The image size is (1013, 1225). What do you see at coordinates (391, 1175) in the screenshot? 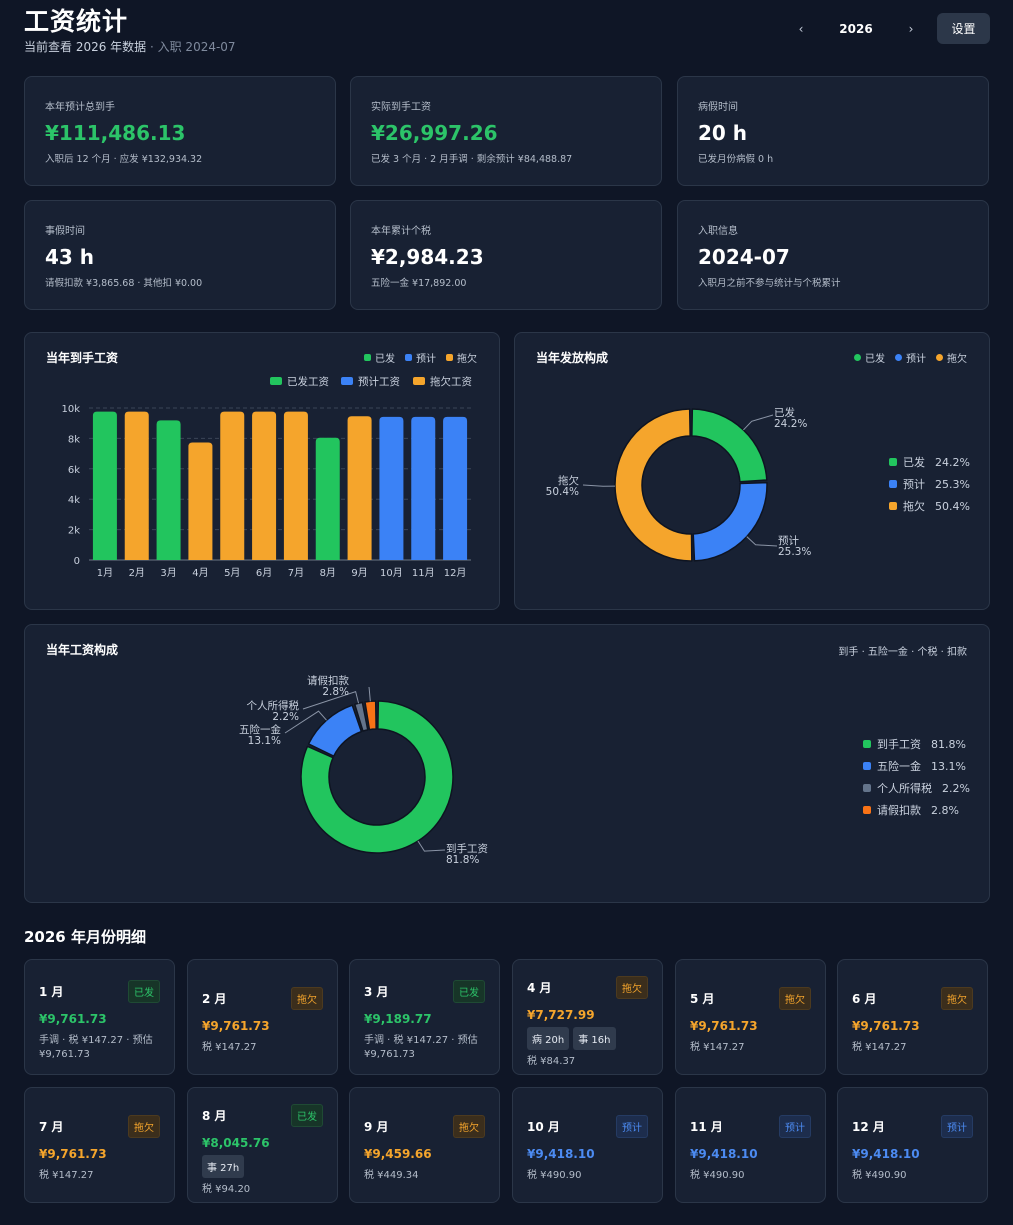
I see `month-note: 税 ¥449.34` at bounding box center [391, 1175].